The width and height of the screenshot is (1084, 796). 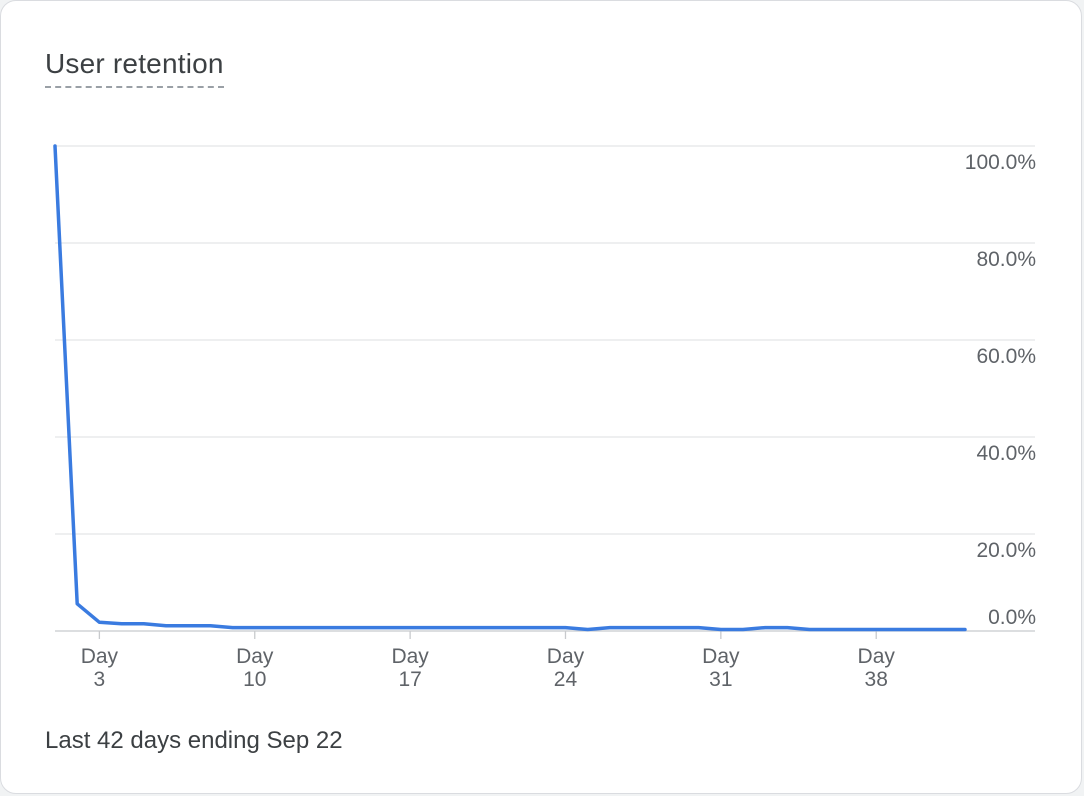 I want to click on x-tick-label: Day 10, so click(x=255, y=668).